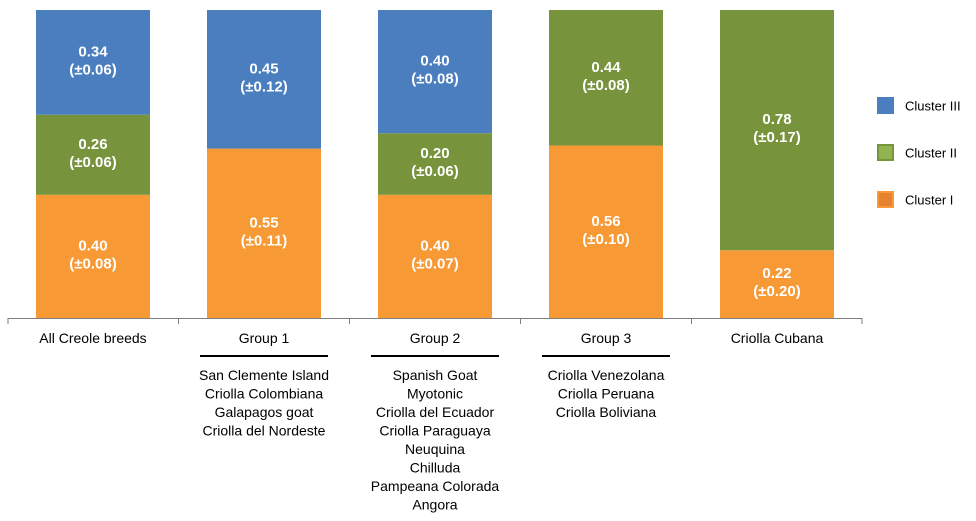 The width and height of the screenshot is (976, 521). I want to click on legend-swatch-cluster-ii, so click(885, 152).